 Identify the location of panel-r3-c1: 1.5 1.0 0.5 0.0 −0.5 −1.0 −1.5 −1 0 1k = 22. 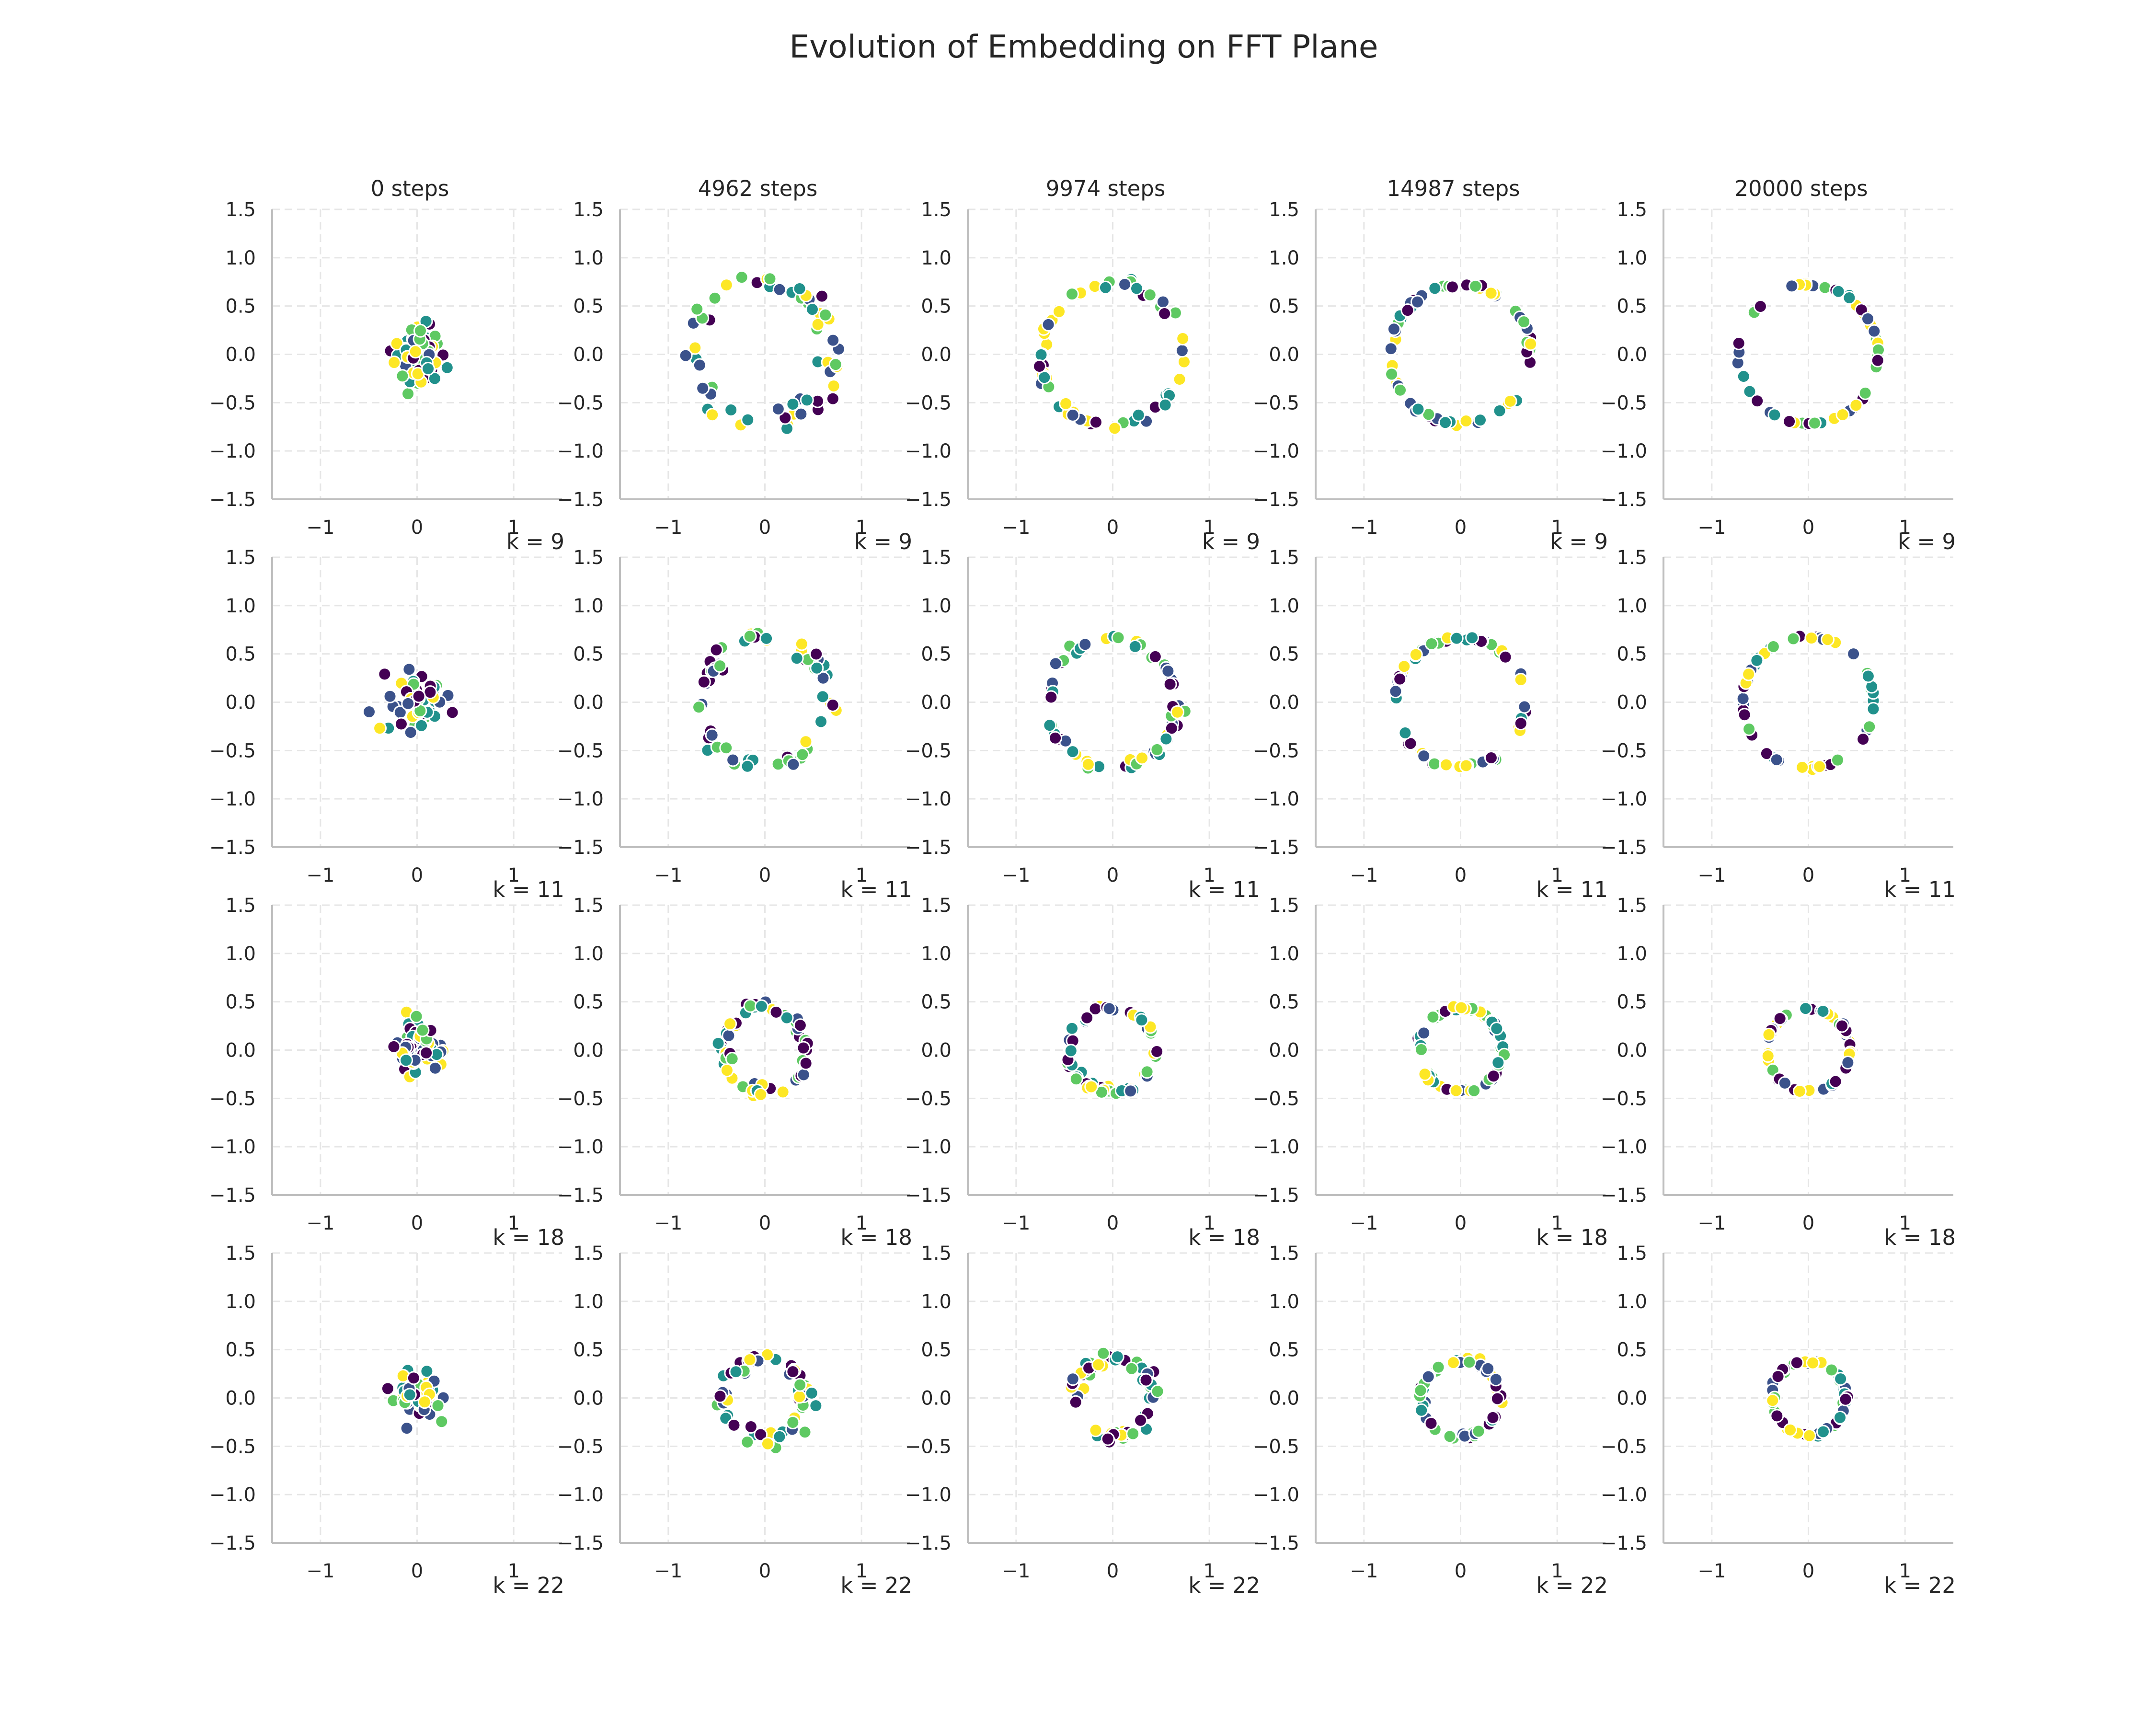
(734, 1420).